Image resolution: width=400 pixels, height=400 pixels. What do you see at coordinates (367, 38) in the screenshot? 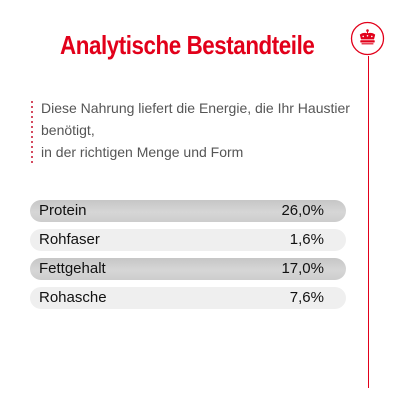
I see `crown-icon` at bounding box center [367, 38].